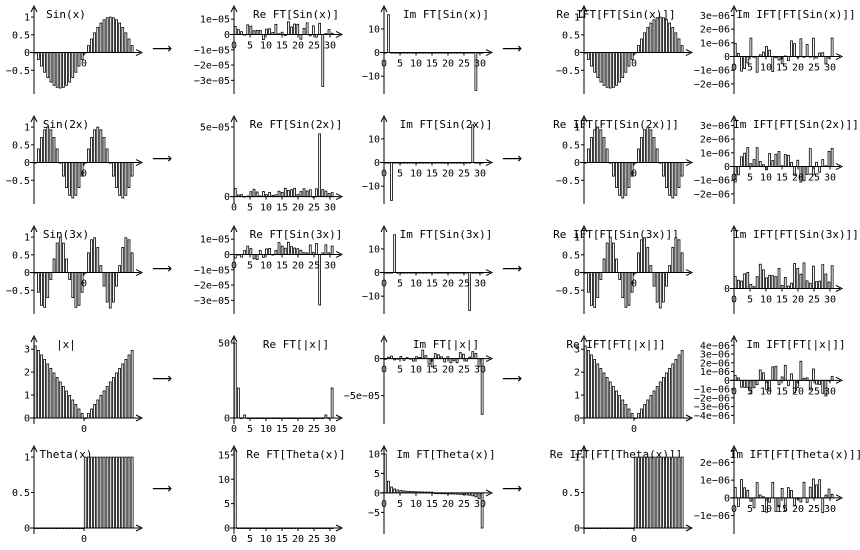 This screenshot has width=860, height=550. What do you see at coordinates (571, 255) in the screenshot?
I see `y-tick-label: 0.5` at bounding box center [571, 255].